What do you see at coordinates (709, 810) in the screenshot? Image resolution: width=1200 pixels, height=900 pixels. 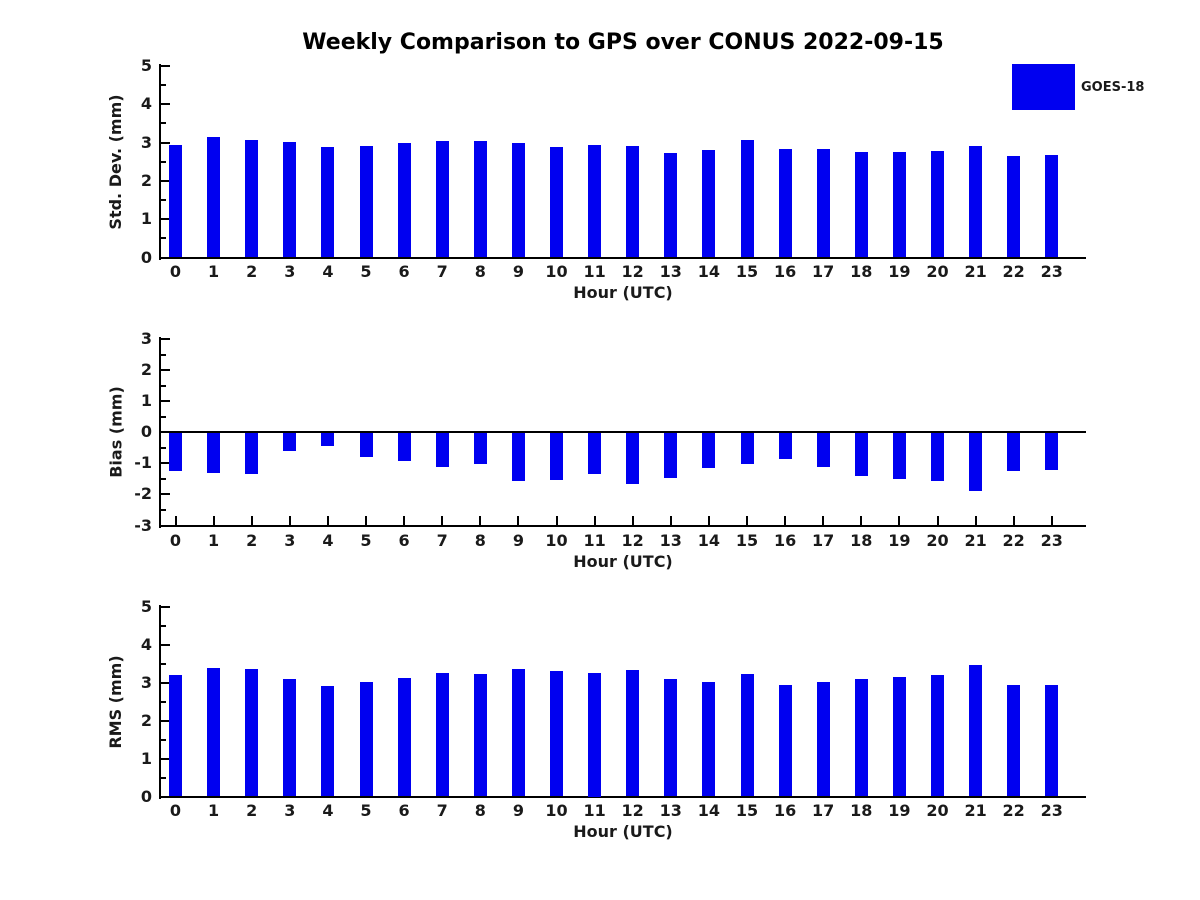 I see `rms-x-tick-label: 14` at bounding box center [709, 810].